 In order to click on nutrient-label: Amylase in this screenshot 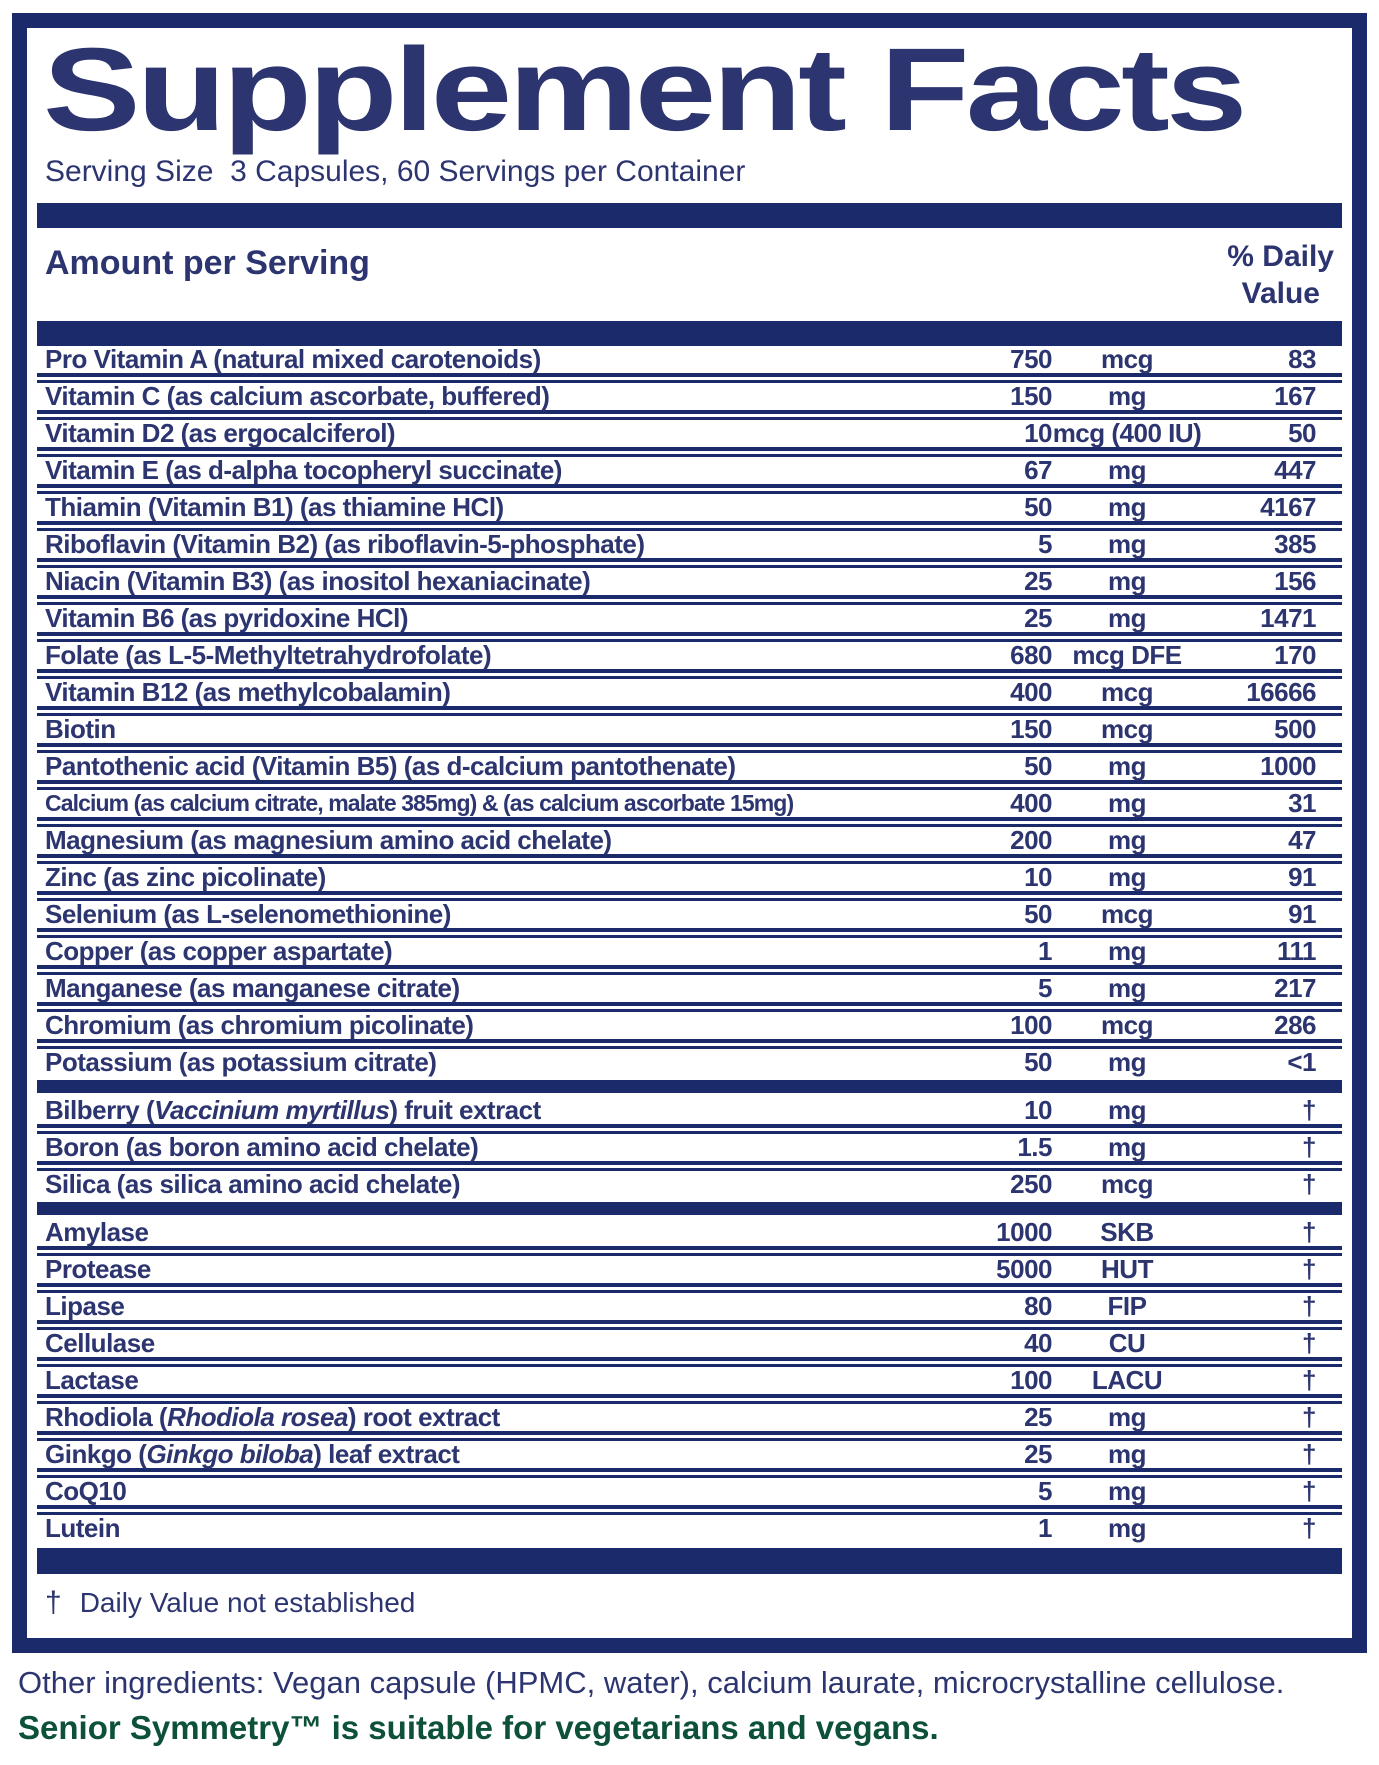, I will do `click(97, 1232)`.